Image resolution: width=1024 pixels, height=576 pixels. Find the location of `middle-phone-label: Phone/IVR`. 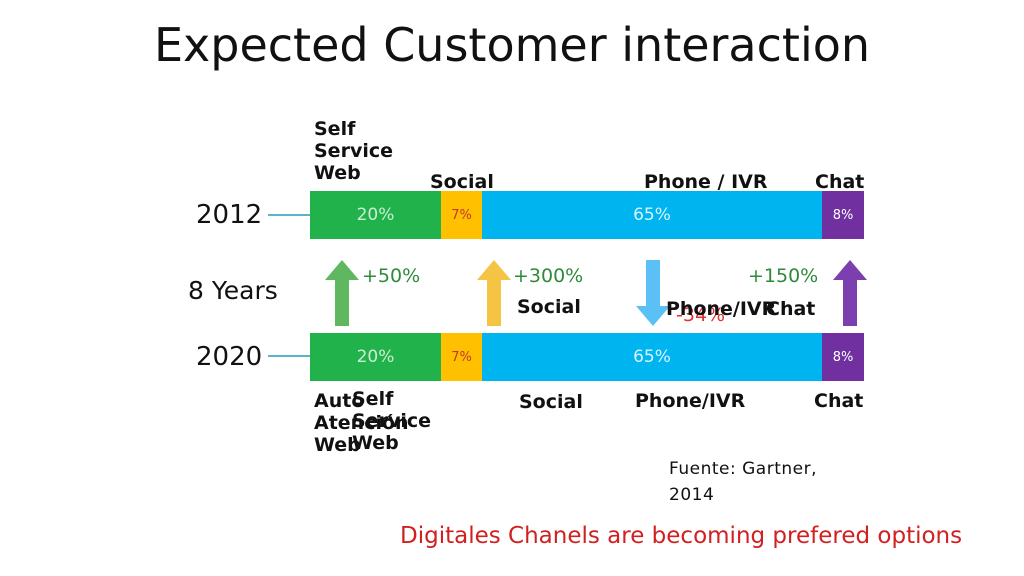

middle-phone-label: Phone/IVR is located at coordinates (721, 309).